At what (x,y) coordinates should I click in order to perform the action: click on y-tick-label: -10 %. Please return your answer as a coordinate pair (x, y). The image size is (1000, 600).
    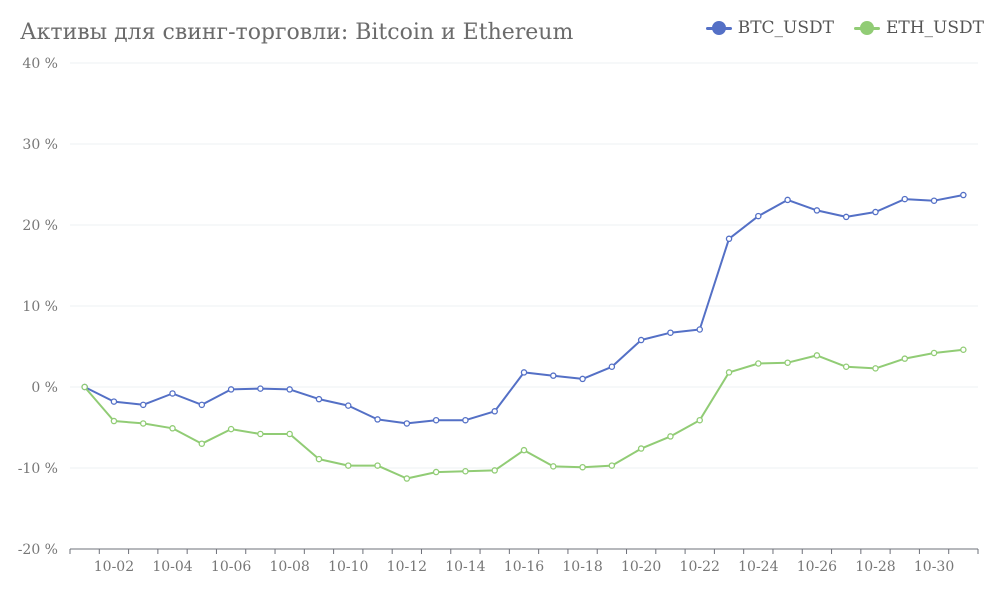
    Looking at the image, I should click on (38, 469).